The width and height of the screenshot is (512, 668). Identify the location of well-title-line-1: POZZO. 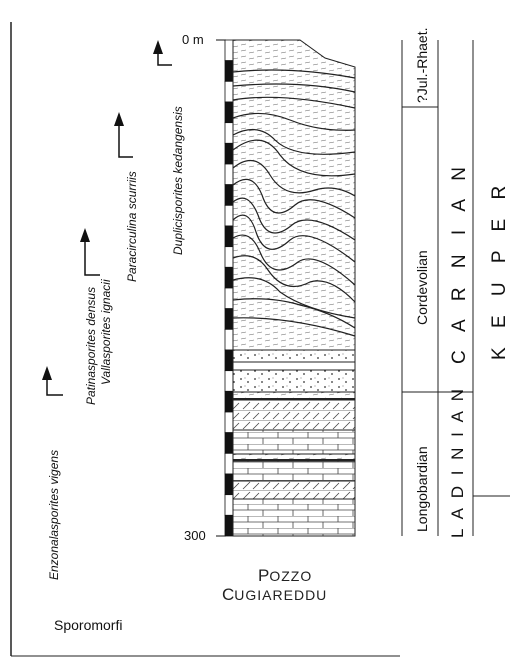
(285, 575).